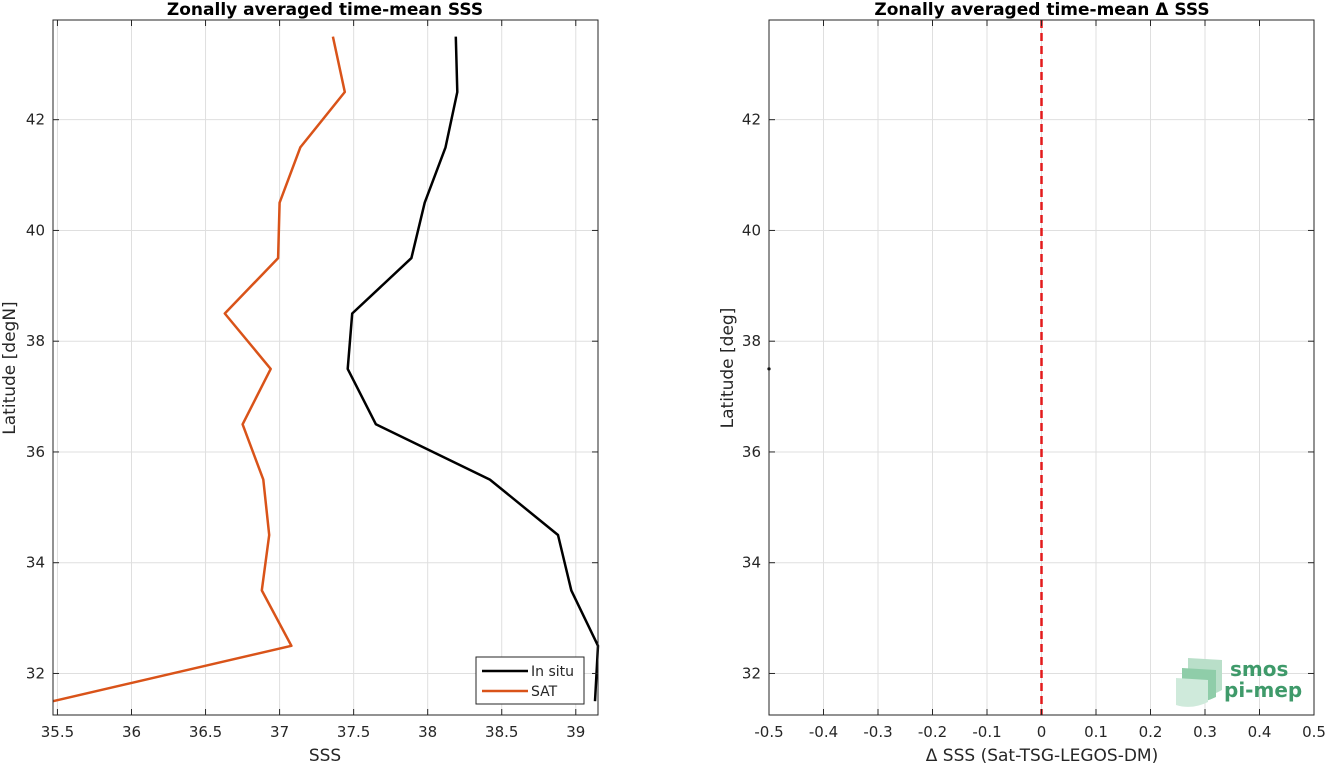  What do you see at coordinates (552, 672) in the screenshot?
I see `legend-label-in-situ: In situ` at bounding box center [552, 672].